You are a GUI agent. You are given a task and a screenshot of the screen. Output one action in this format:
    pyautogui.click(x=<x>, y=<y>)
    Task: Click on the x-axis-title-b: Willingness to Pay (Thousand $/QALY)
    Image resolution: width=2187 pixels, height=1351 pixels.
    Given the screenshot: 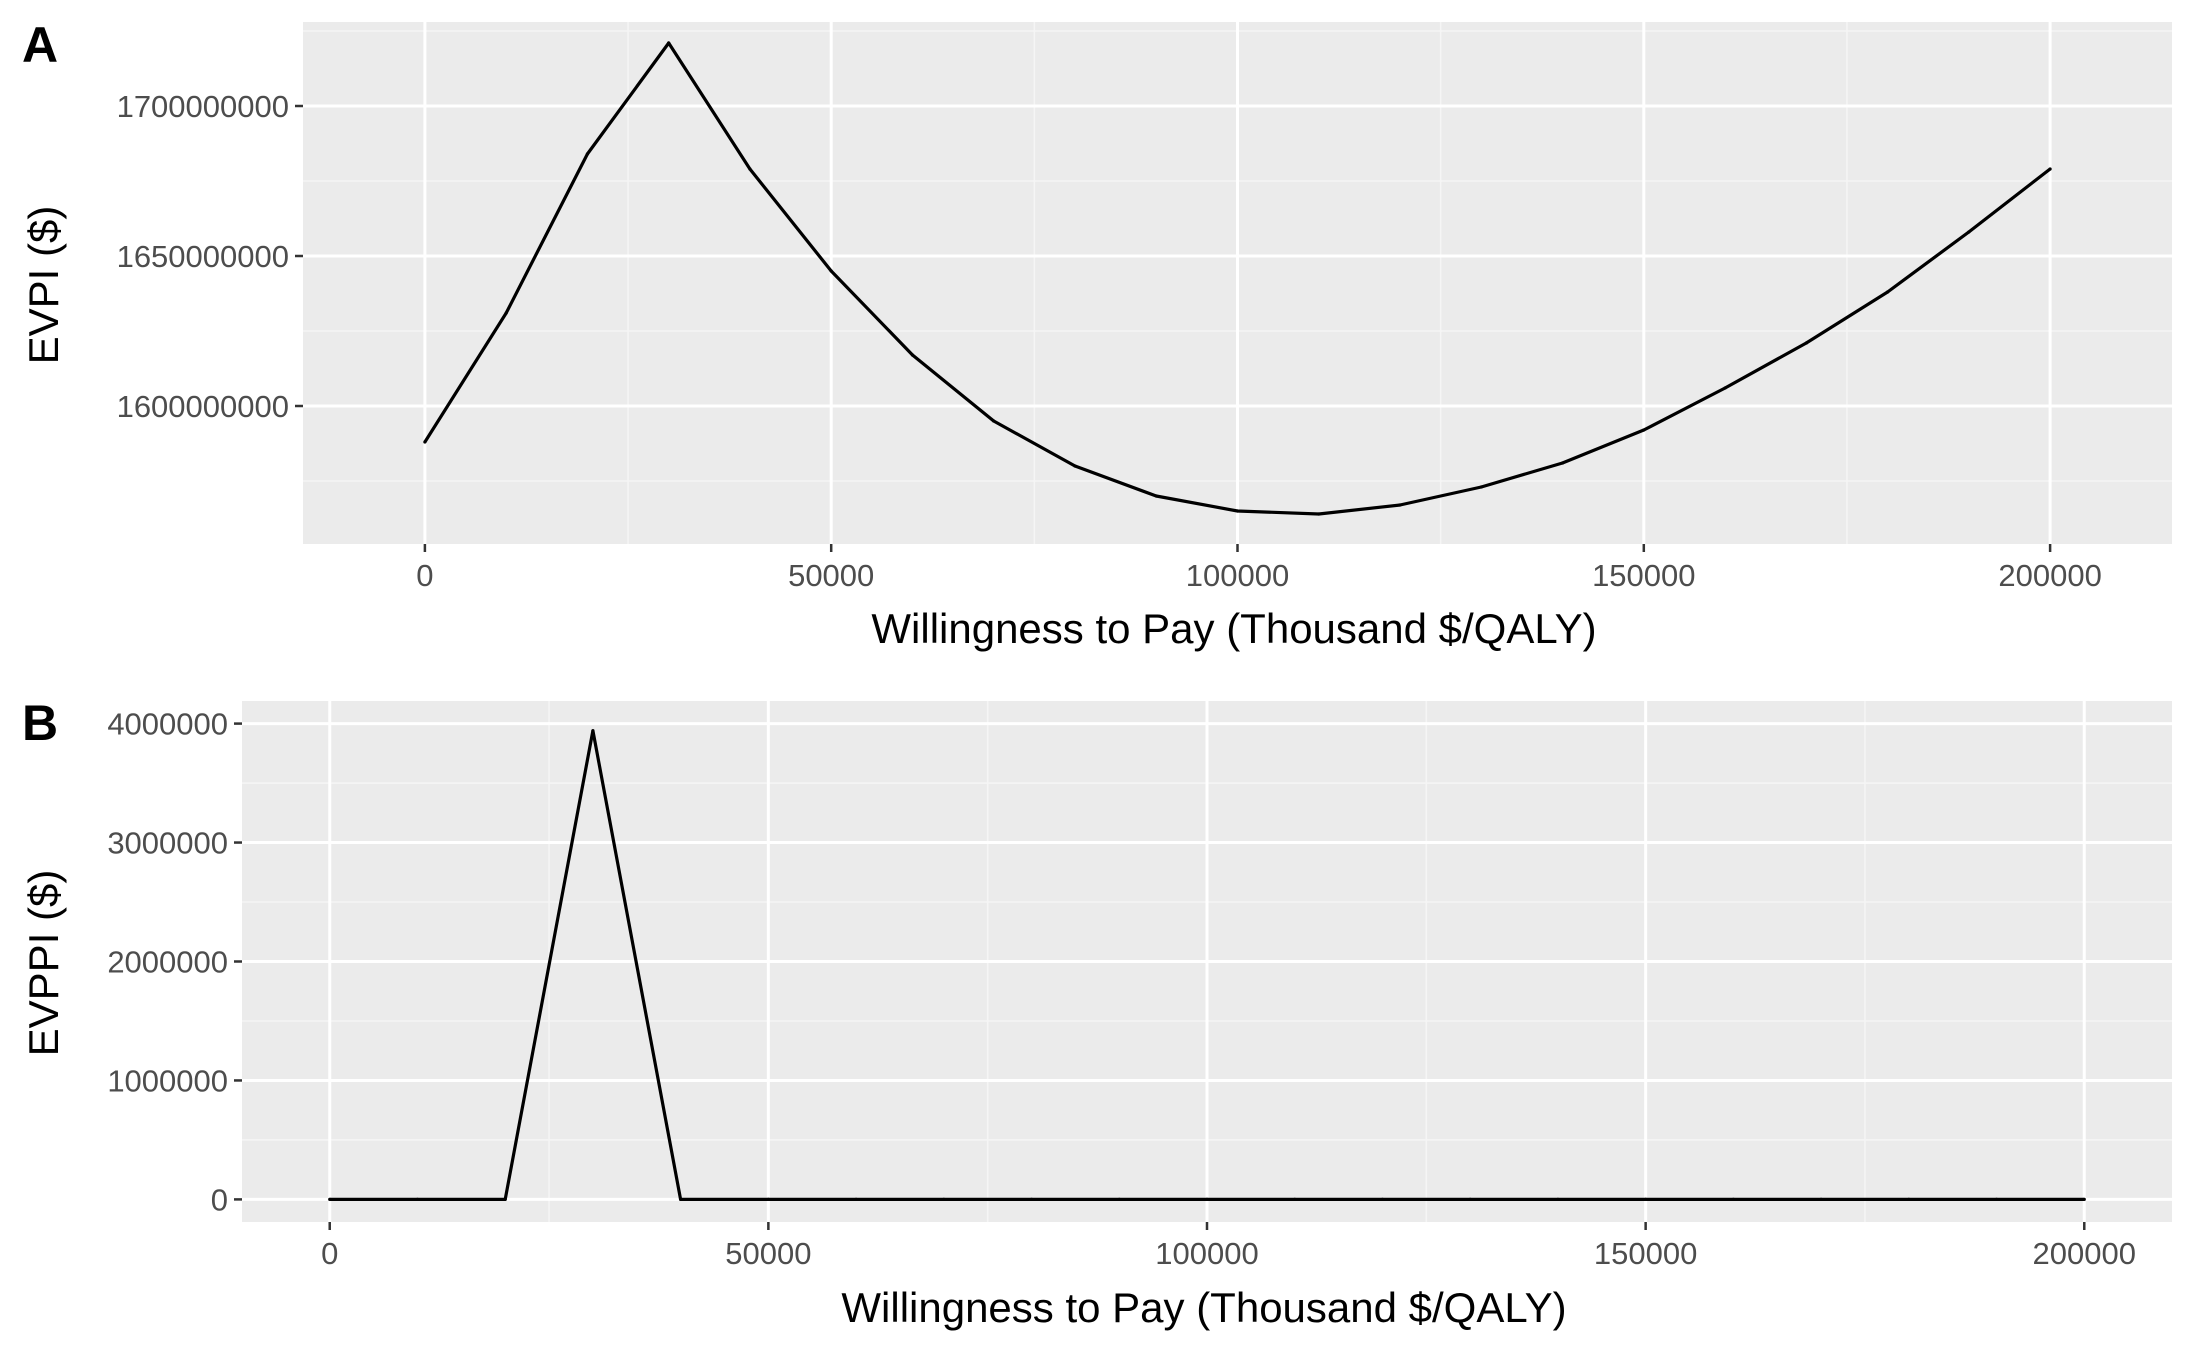 What is the action you would take?
    pyautogui.click(x=1203, y=1307)
    